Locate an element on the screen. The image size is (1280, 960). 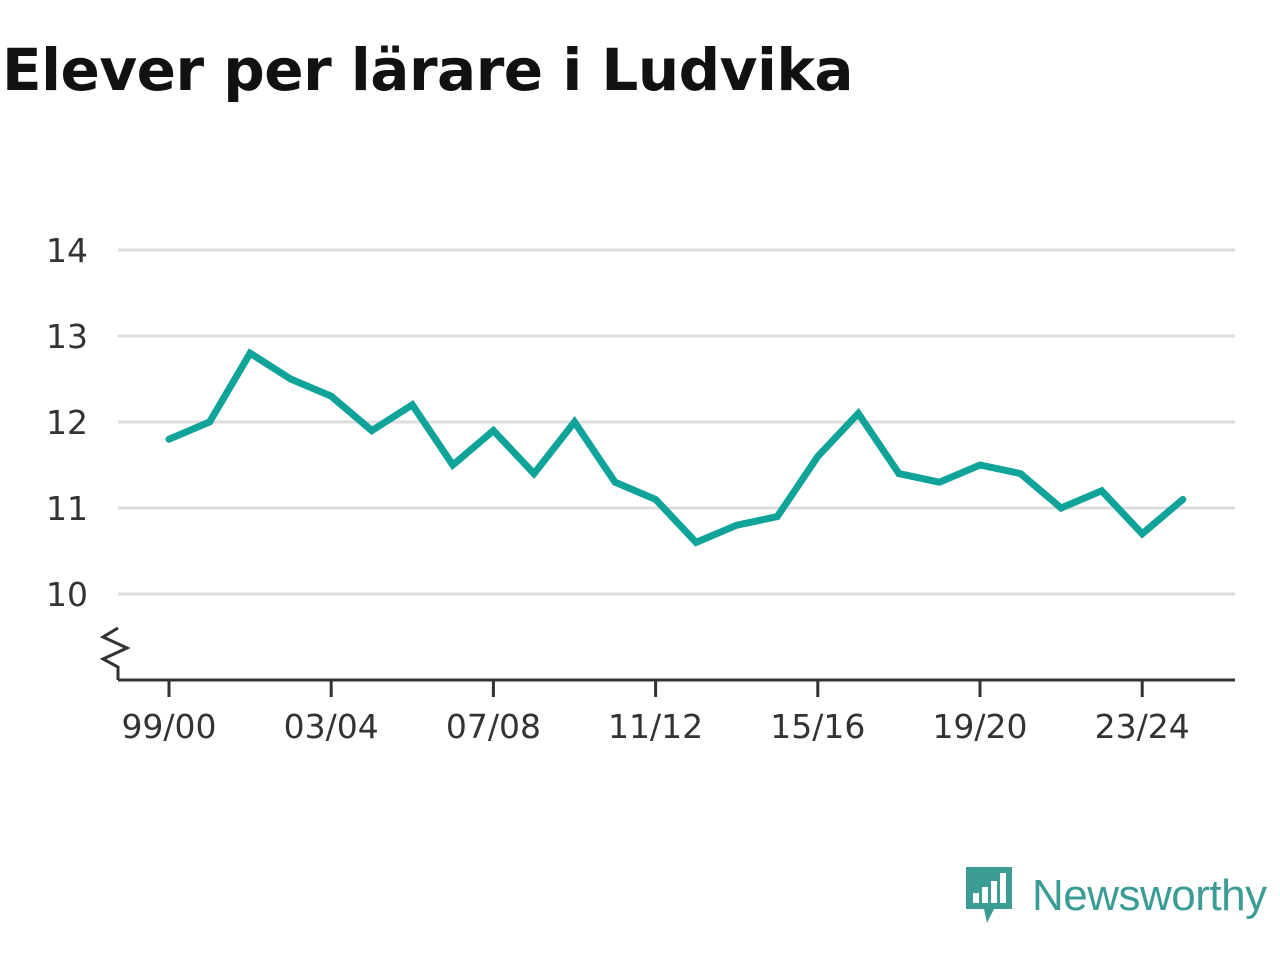
chart-title: Elever per lärare i Ludvika is located at coordinates (428, 70).